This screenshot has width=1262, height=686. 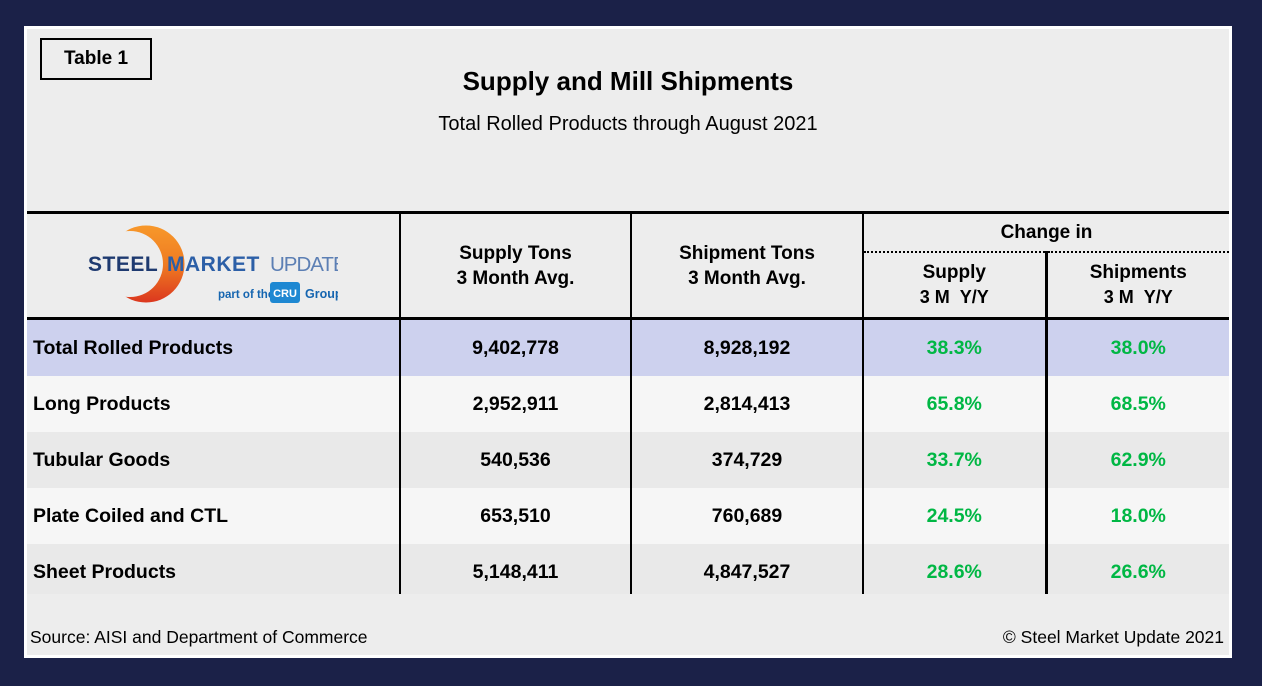 I want to click on supply-change-value: 38.3%, so click(x=954, y=347).